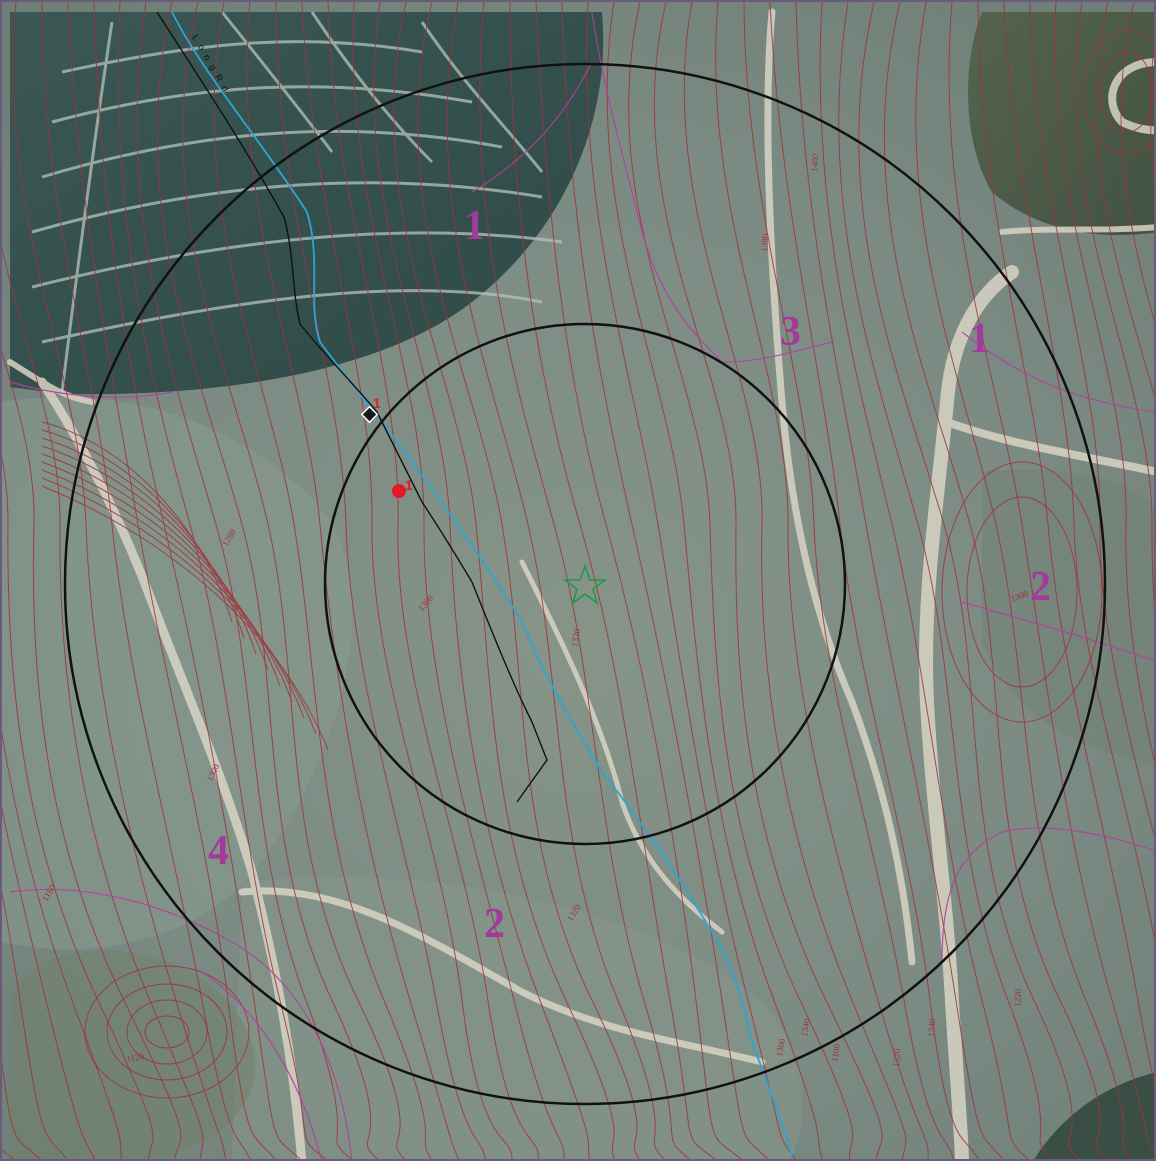 Image resolution: width=1156 pixels, height=1161 pixels. I want to click on elevation-label: 1400, so click(815, 162).